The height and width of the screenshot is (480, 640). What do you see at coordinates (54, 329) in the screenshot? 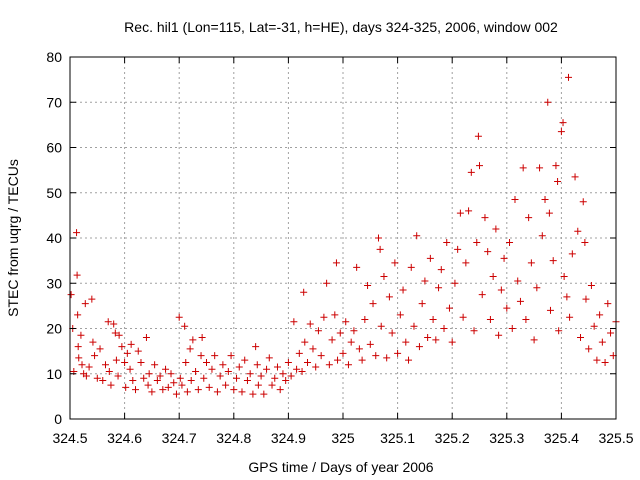
I see `y-tick-label: 20` at bounding box center [54, 329].